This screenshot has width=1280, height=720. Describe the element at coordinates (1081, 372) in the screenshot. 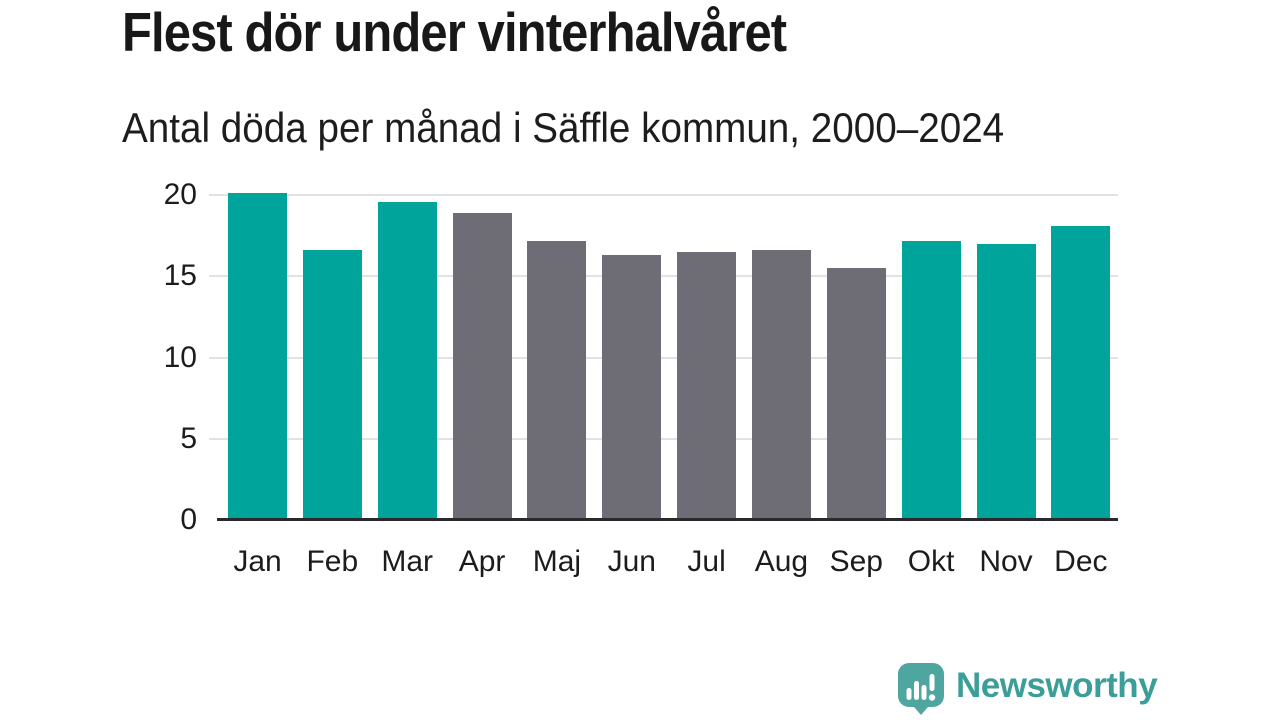

I see `bar-dec` at that location.